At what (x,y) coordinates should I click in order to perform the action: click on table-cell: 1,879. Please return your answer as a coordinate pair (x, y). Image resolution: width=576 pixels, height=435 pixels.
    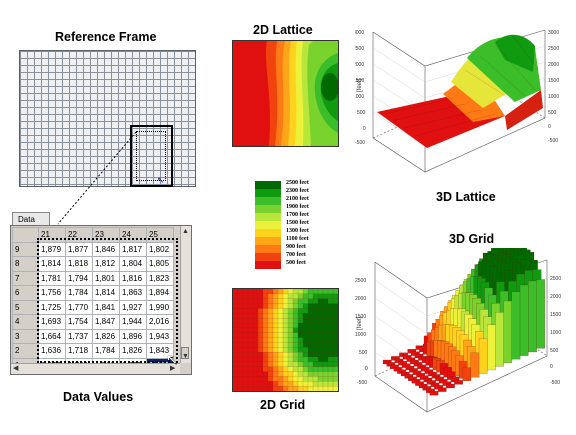
    Looking at the image, I should click on (52, 249).